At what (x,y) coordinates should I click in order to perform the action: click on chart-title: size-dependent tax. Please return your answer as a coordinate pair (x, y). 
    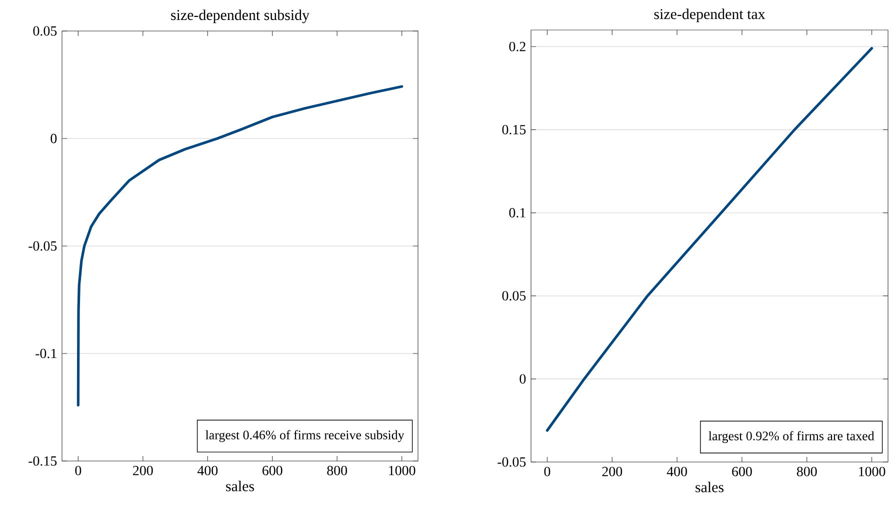
    Looking at the image, I should click on (710, 15).